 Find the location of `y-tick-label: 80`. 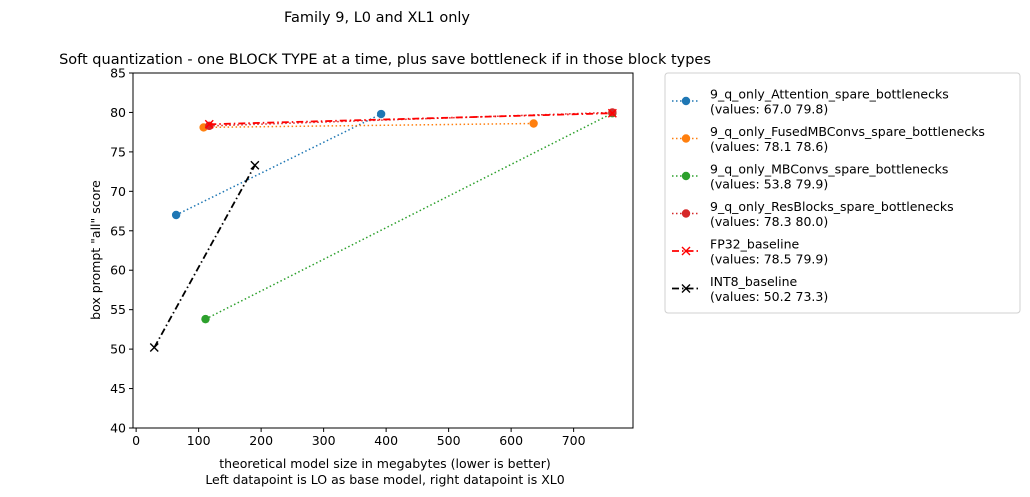

y-tick-label: 80 is located at coordinates (118, 112).